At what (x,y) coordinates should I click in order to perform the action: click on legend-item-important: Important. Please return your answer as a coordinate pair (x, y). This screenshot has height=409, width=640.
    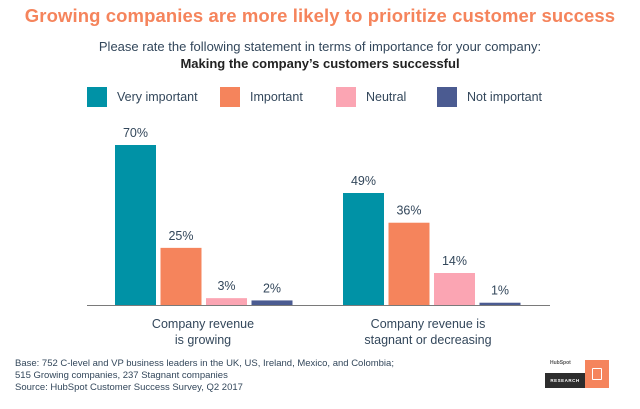
    Looking at the image, I should click on (261, 97).